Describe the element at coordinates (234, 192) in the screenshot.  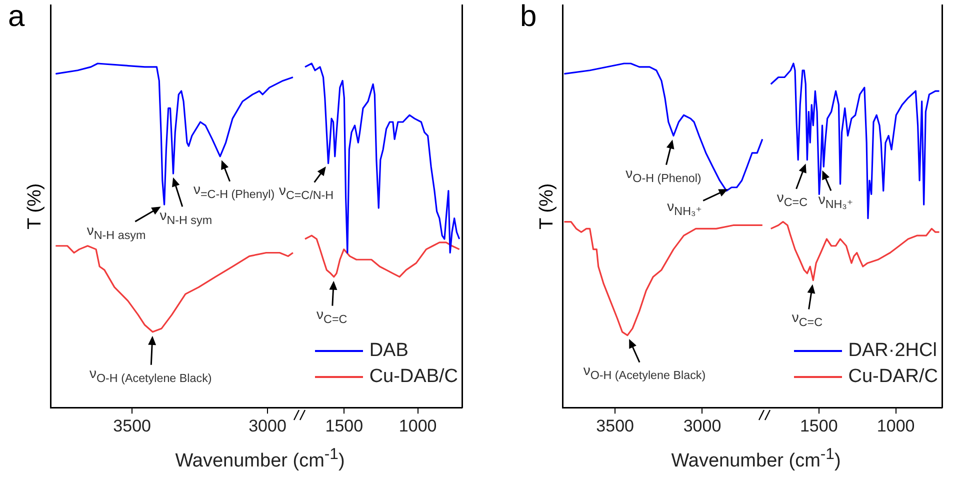
I see `annotation: ν$_{=C-H (Phenyl)}$` at that location.